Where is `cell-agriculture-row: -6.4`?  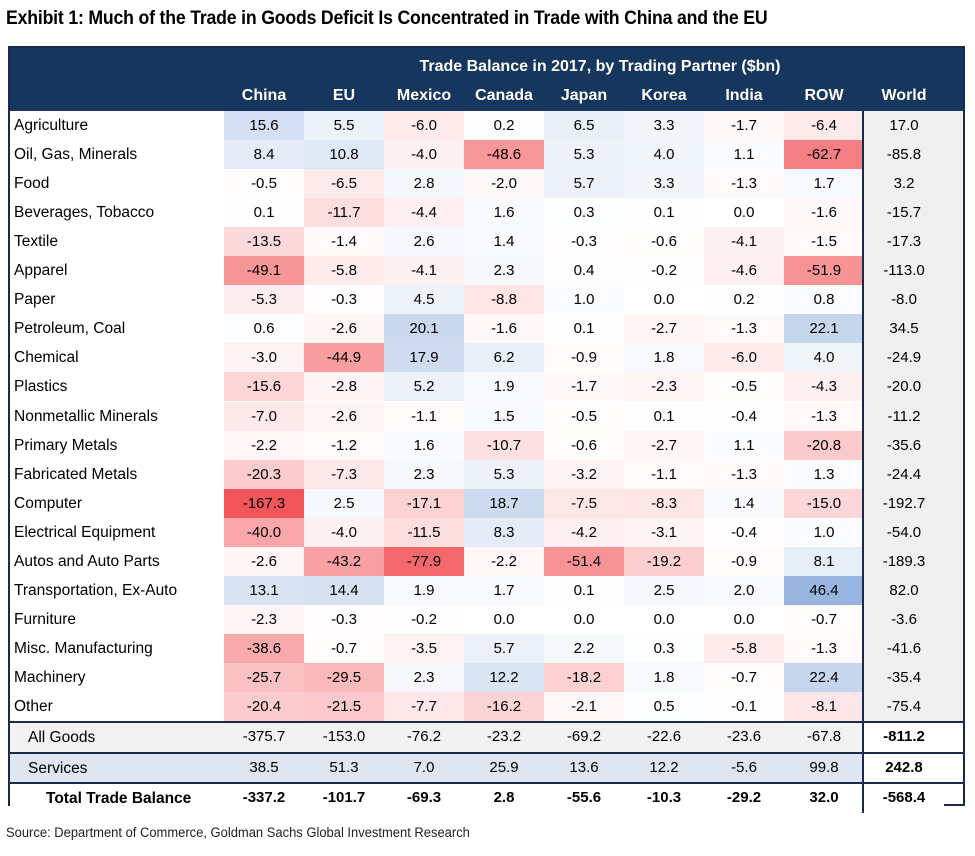
cell-agriculture-row: -6.4 is located at coordinates (824, 126).